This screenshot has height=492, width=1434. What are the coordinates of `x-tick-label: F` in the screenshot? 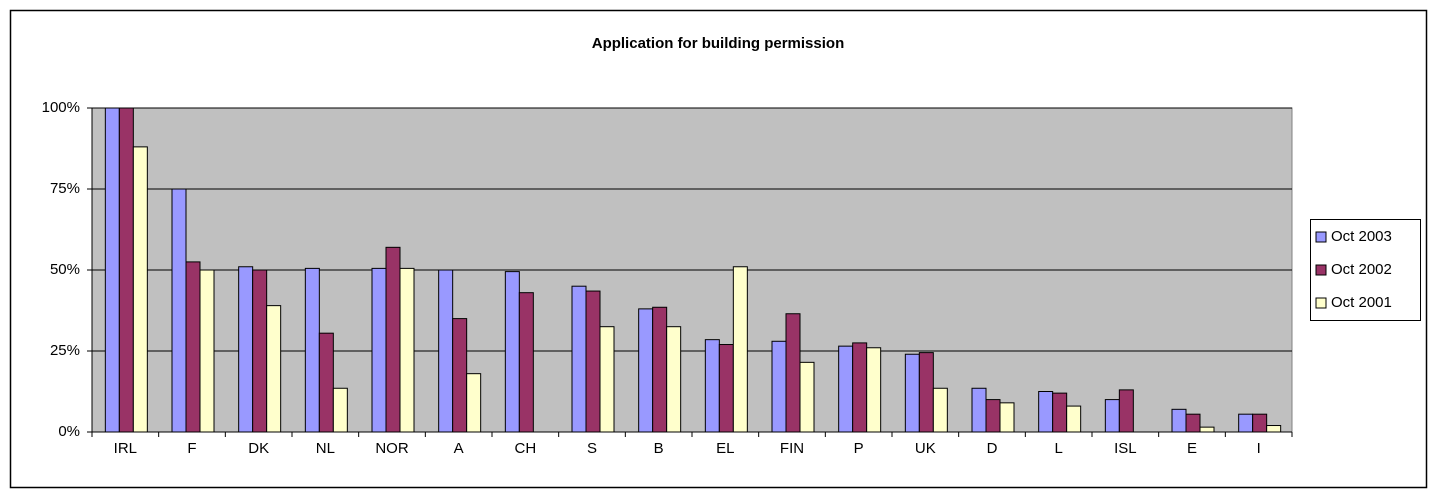 It's located at (191, 448).